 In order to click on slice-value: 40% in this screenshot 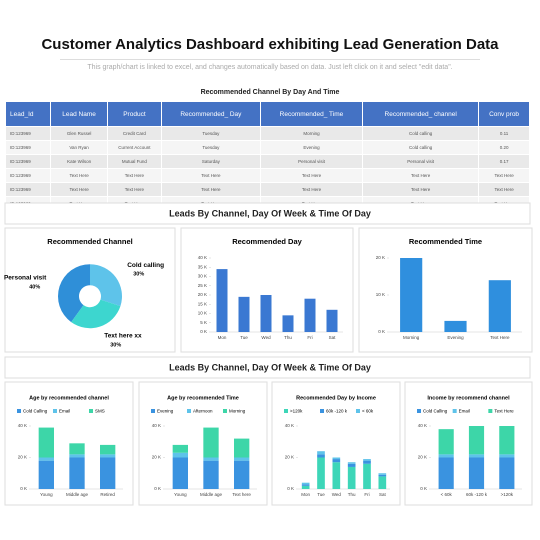, I will do `click(34, 287)`.